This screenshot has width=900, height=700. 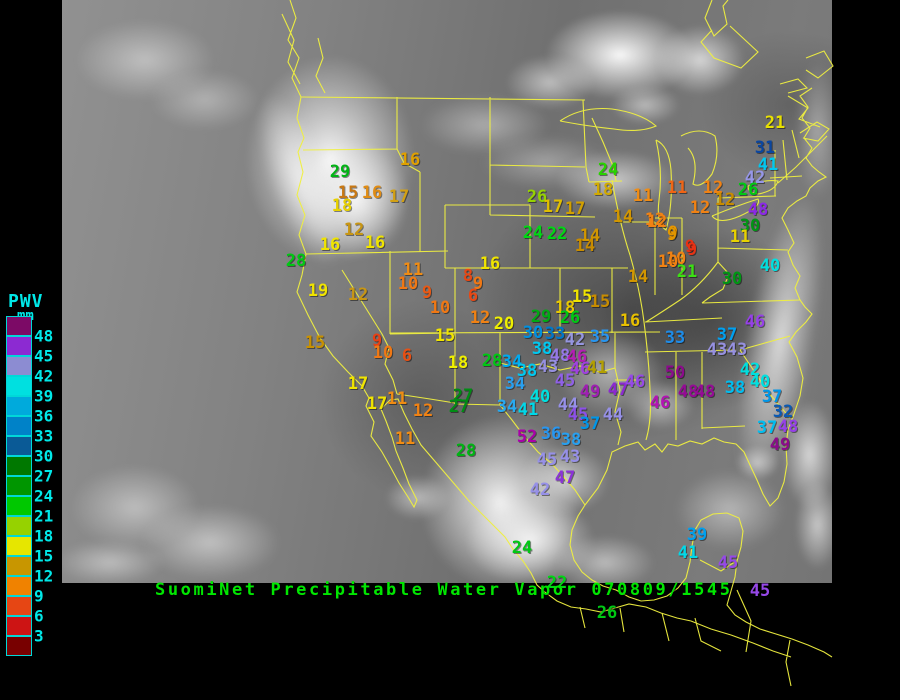 I want to click on legend-tick-label: 36, so click(x=44, y=416).